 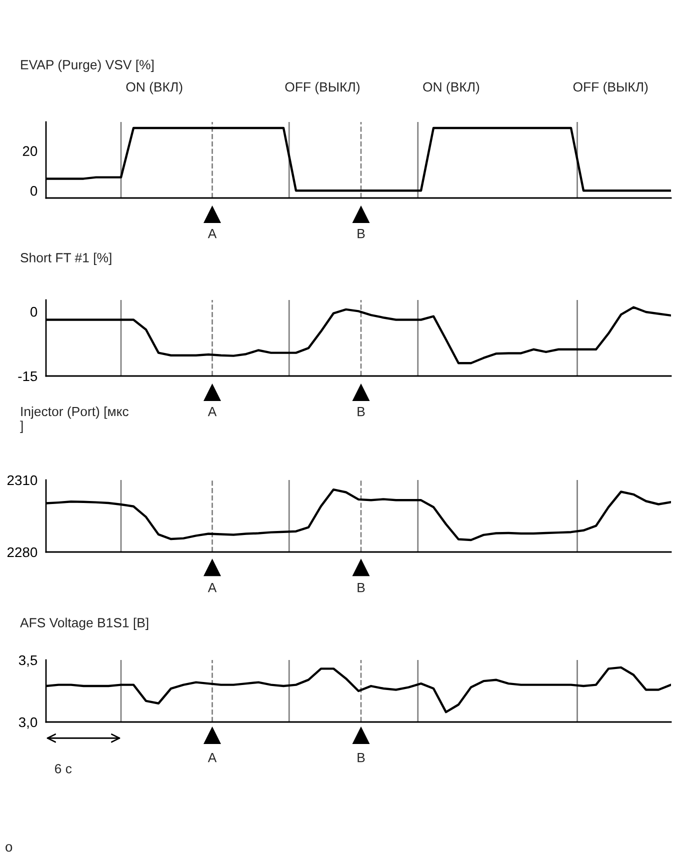 What do you see at coordinates (66, 258) in the screenshot?
I see `chart-title: Short FT #1 [%]` at bounding box center [66, 258].